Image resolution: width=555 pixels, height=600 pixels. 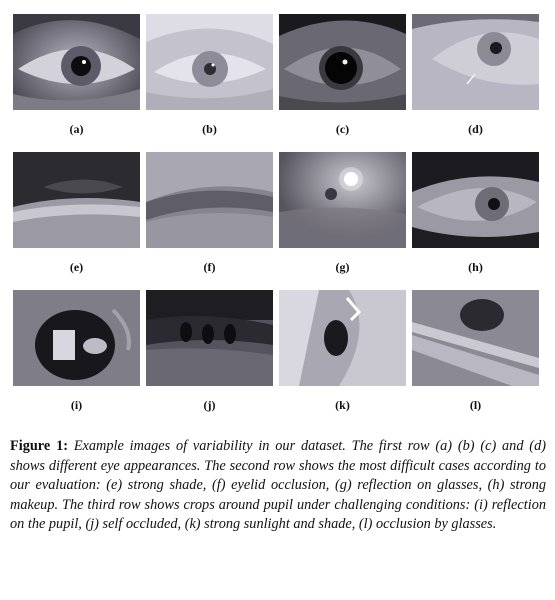 I want to click on panel-a: (a), so click(x=76, y=80).